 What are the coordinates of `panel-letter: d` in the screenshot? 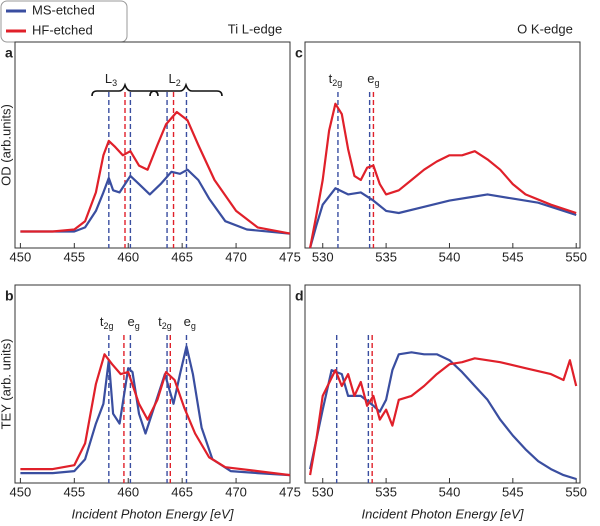 It's located at (299, 296).